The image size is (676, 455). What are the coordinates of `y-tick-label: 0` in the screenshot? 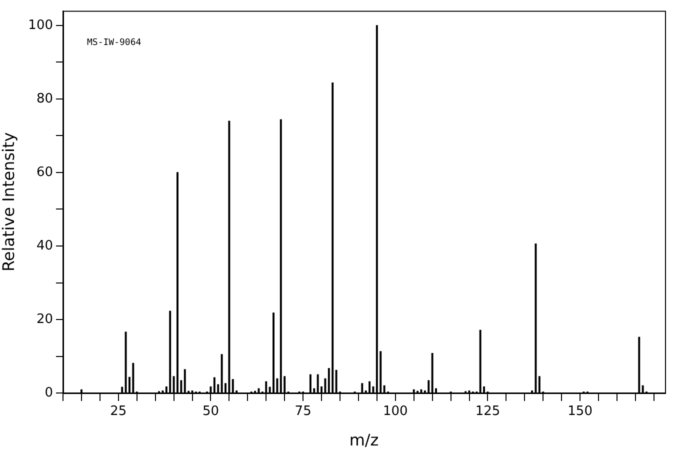 It's located at (48, 392).